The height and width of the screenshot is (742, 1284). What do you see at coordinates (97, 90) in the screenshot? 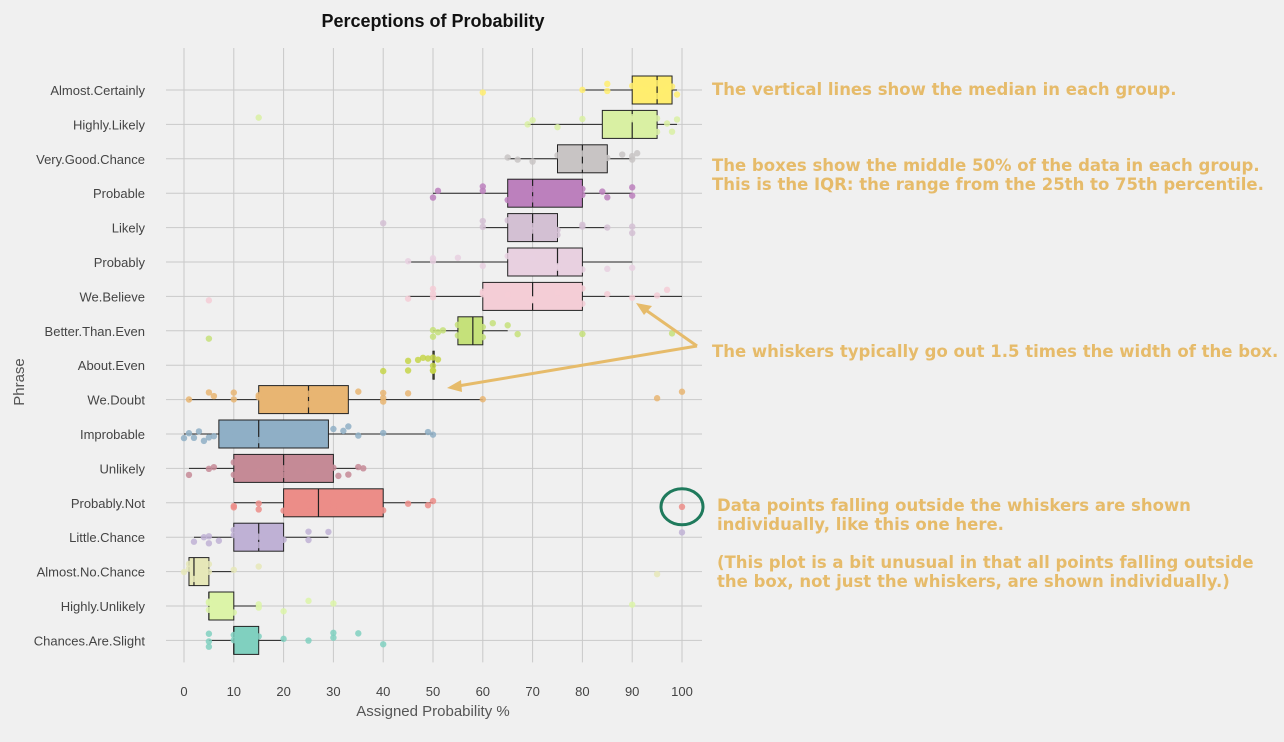
I see `y-tick-label: Almost.Certainly` at bounding box center [97, 90].